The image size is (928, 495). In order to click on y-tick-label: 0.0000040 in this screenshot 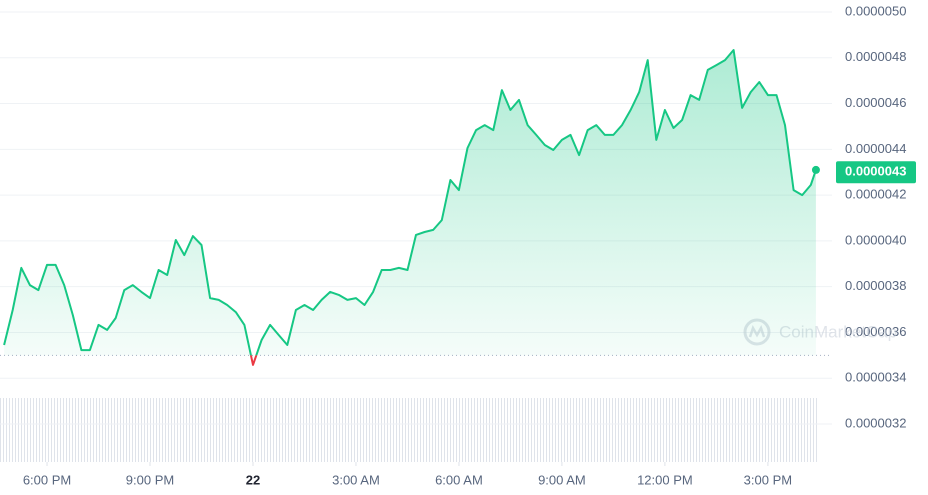, I will do `click(875, 239)`.